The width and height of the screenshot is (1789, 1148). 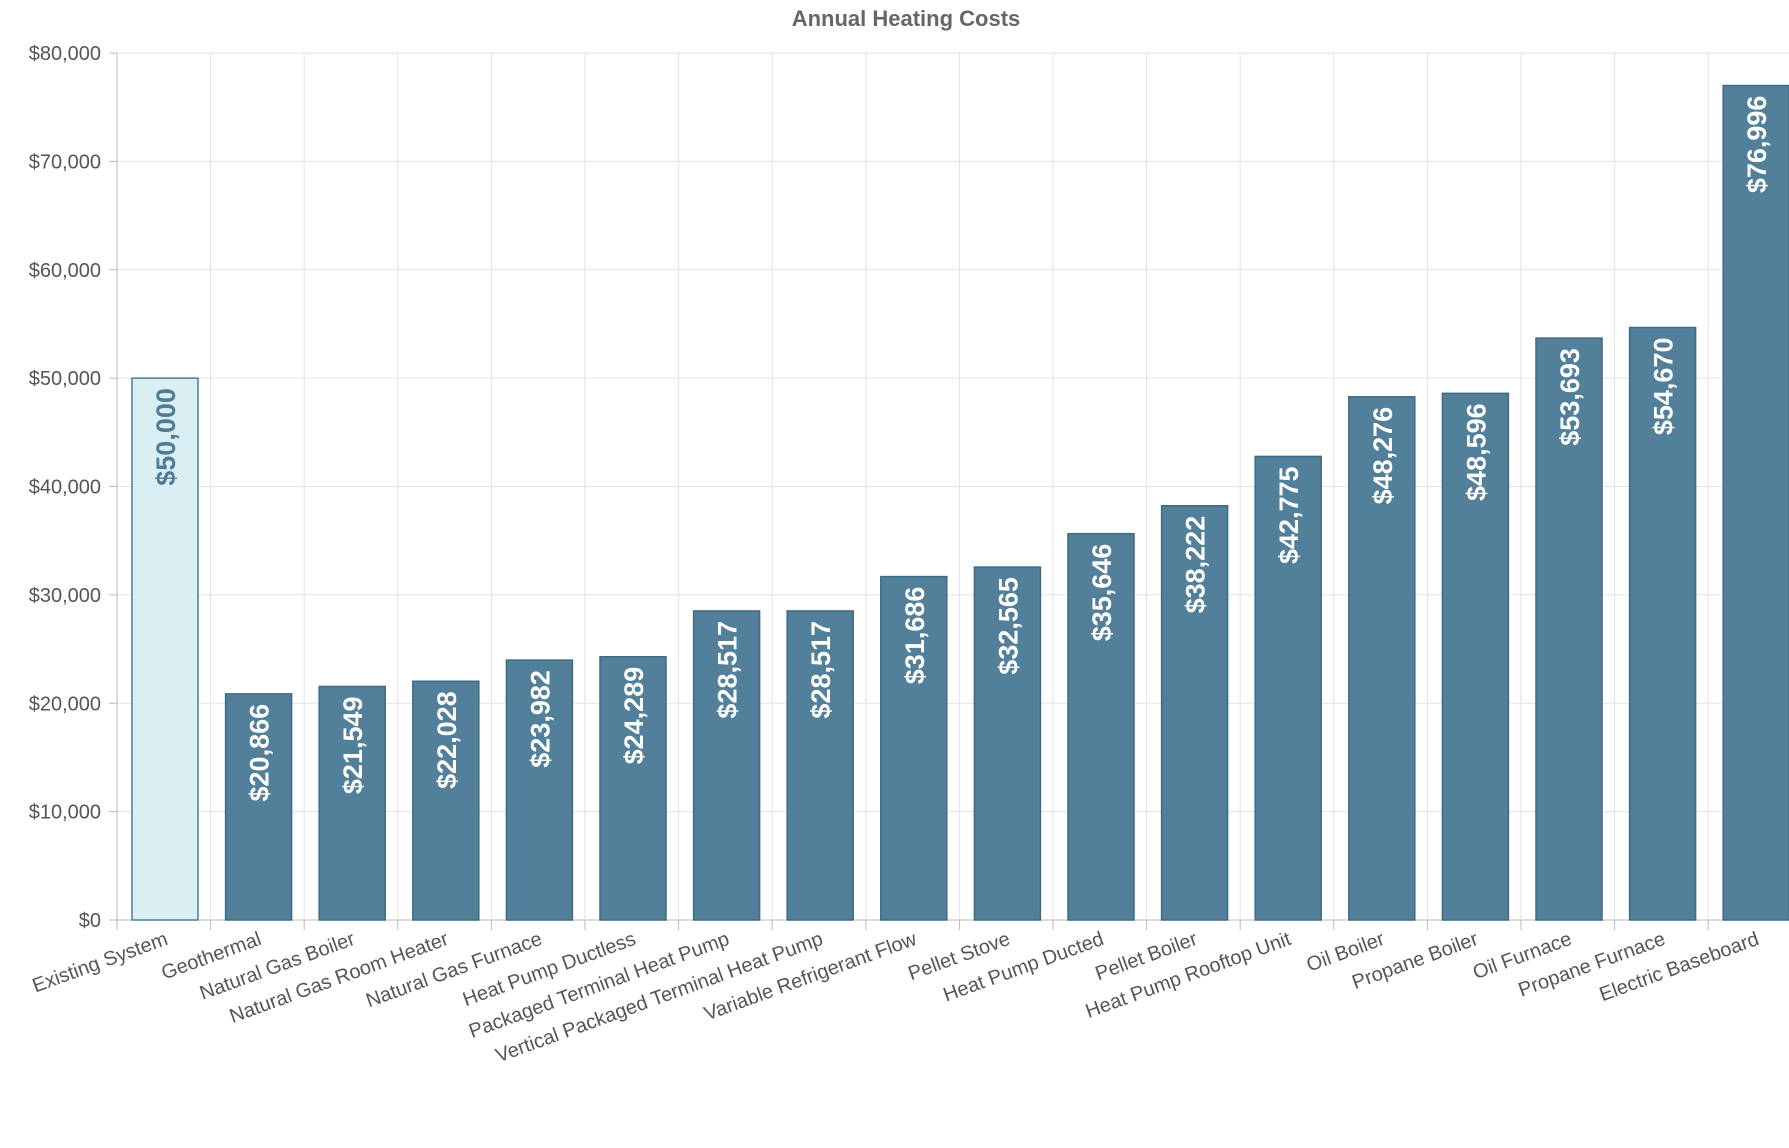 What do you see at coordinates (447, 740) in the screenshot?
I see `bar-value-label: $22,028` at bounding box center [447, 740].